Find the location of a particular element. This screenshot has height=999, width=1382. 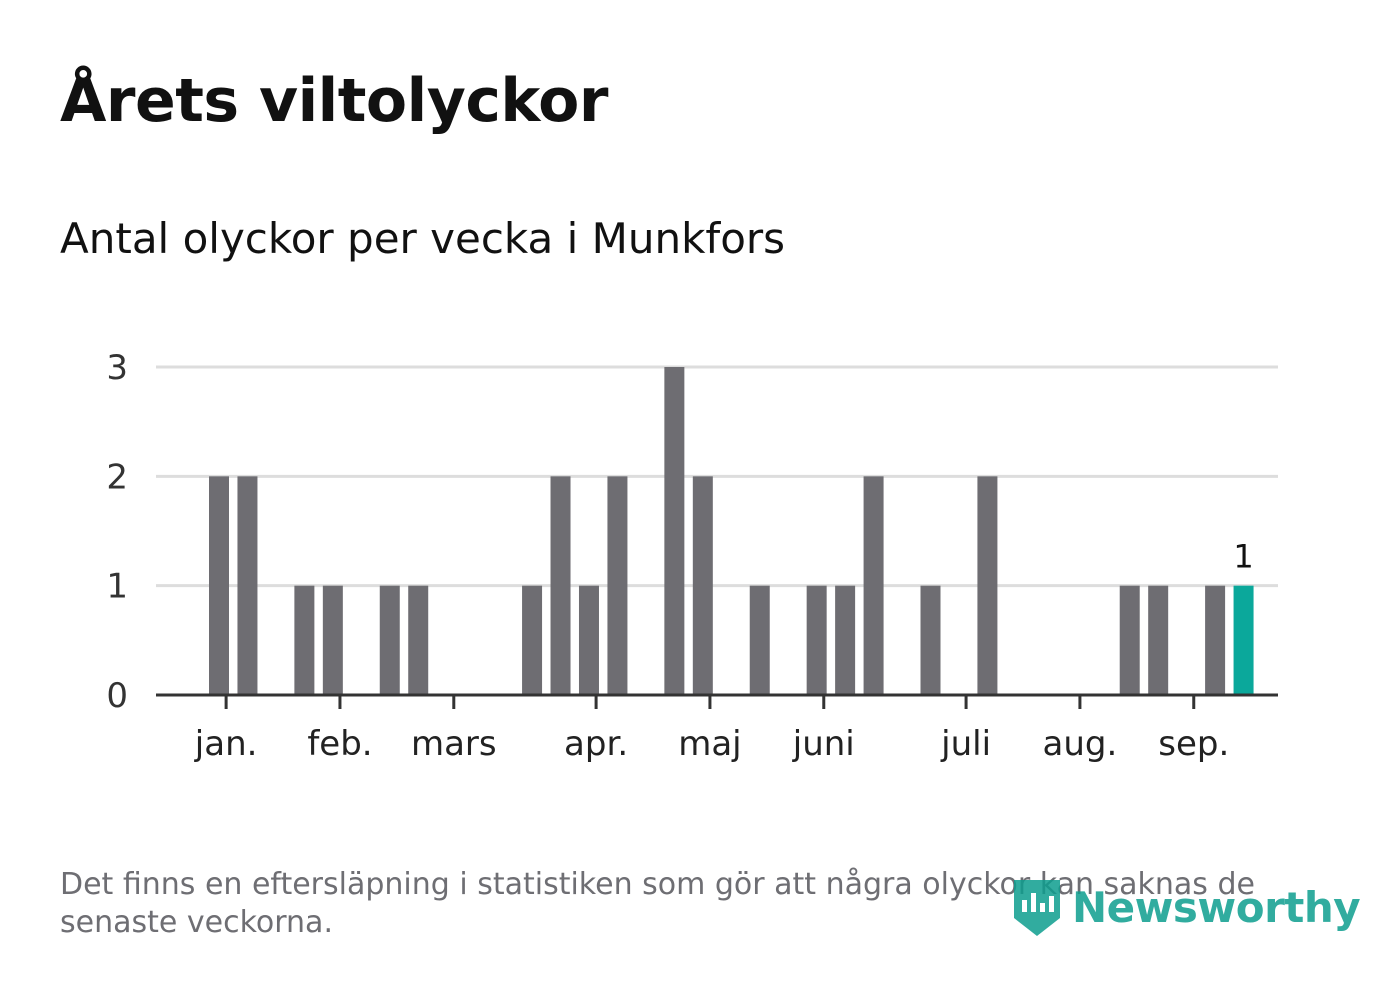

x-tick-label: apr. is located at coordinates (596, 744).